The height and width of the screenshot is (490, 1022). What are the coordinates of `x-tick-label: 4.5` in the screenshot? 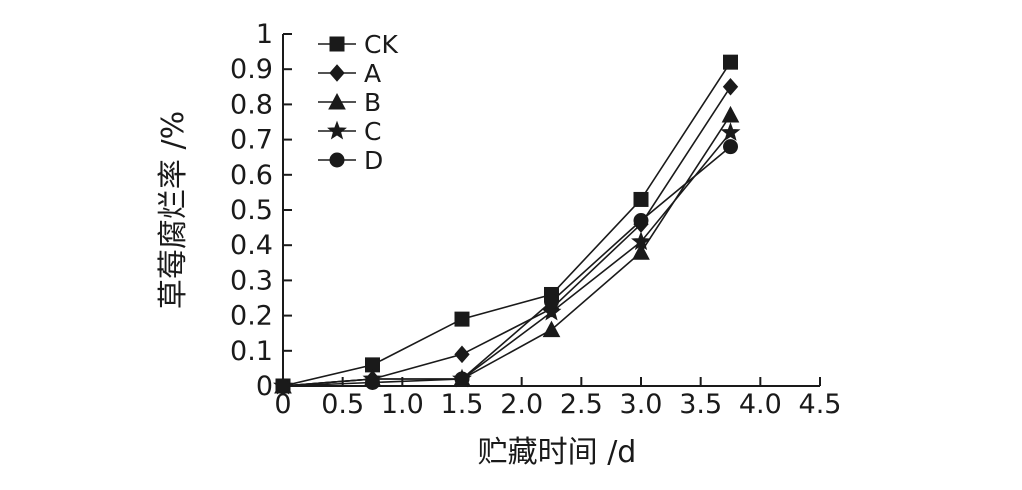 It's located at (820, 404).